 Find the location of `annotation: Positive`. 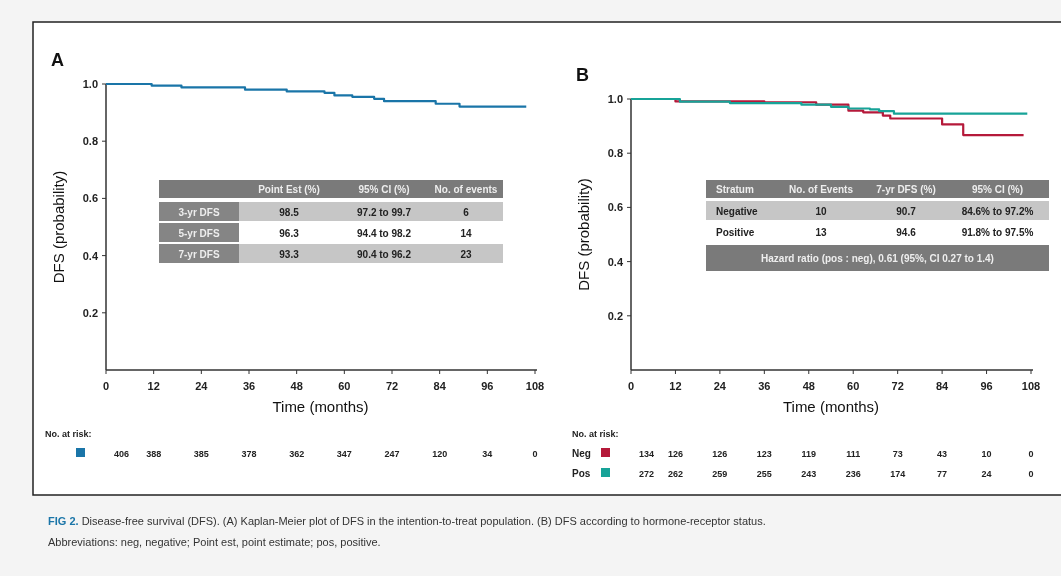

annotation: Positive is located at coordinates (735, 232).